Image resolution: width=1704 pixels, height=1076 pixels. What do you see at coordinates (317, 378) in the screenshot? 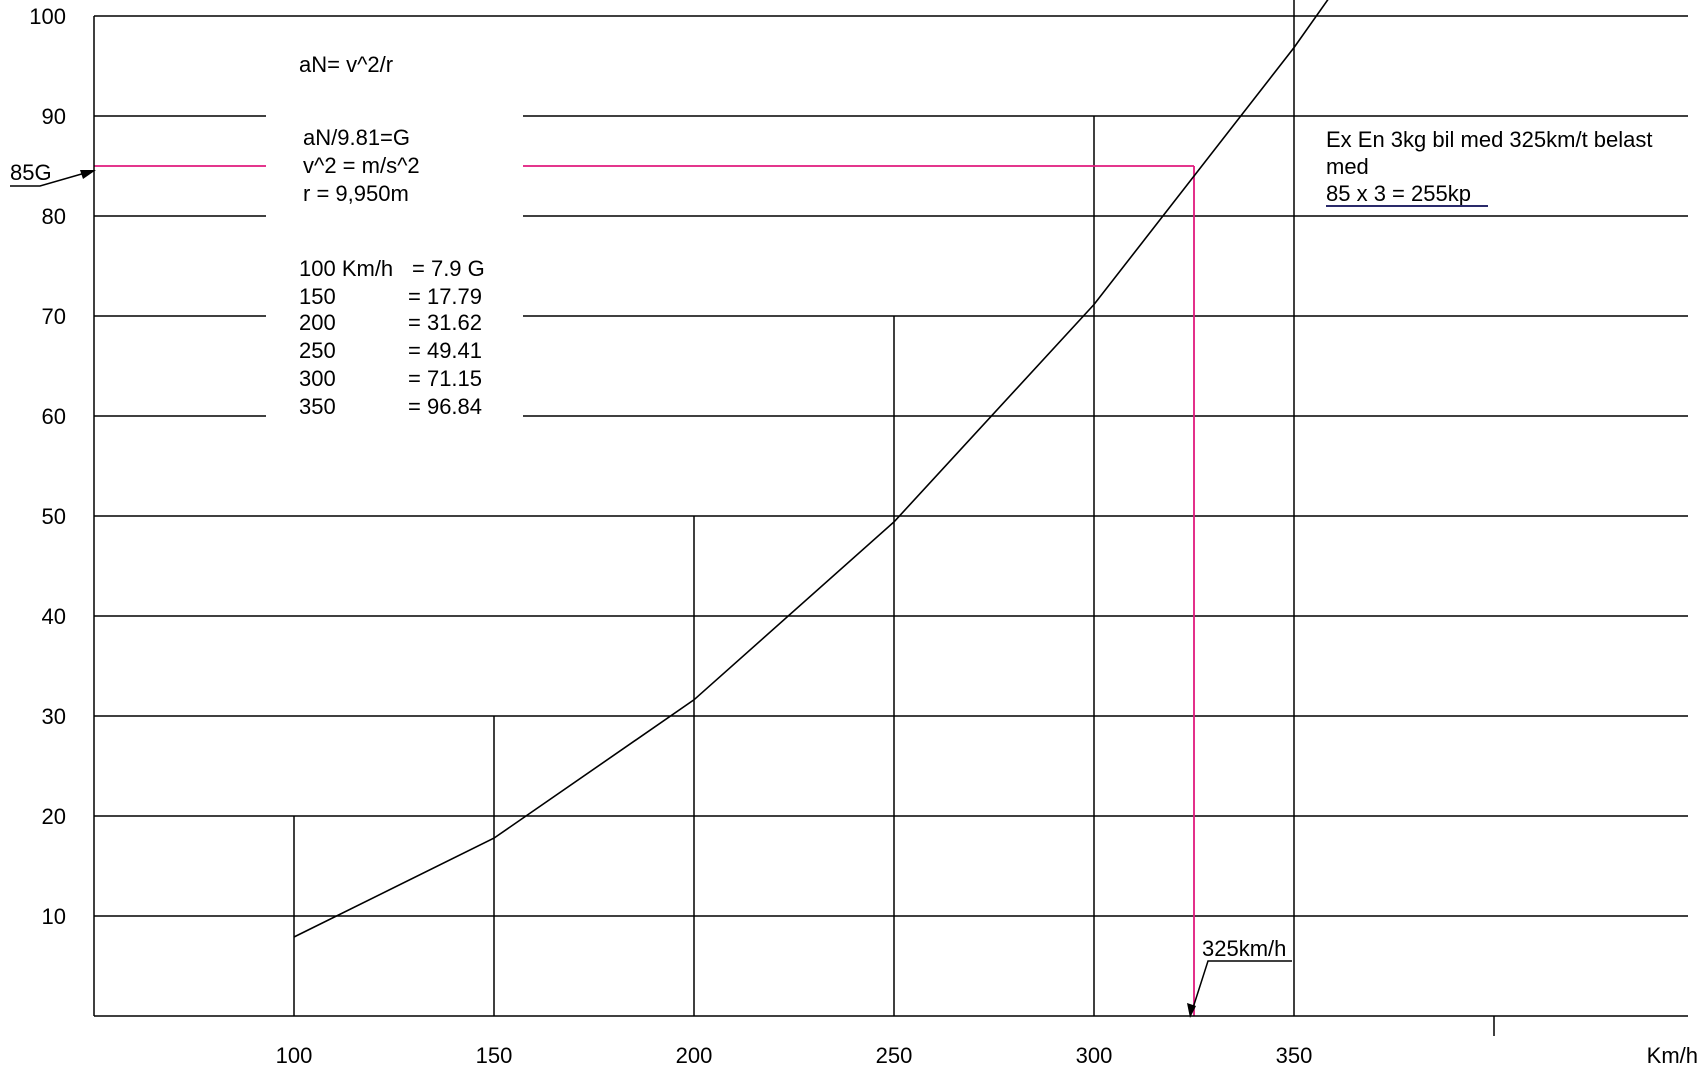
I see `table-speed: 300` at bounding box center [317, 378].